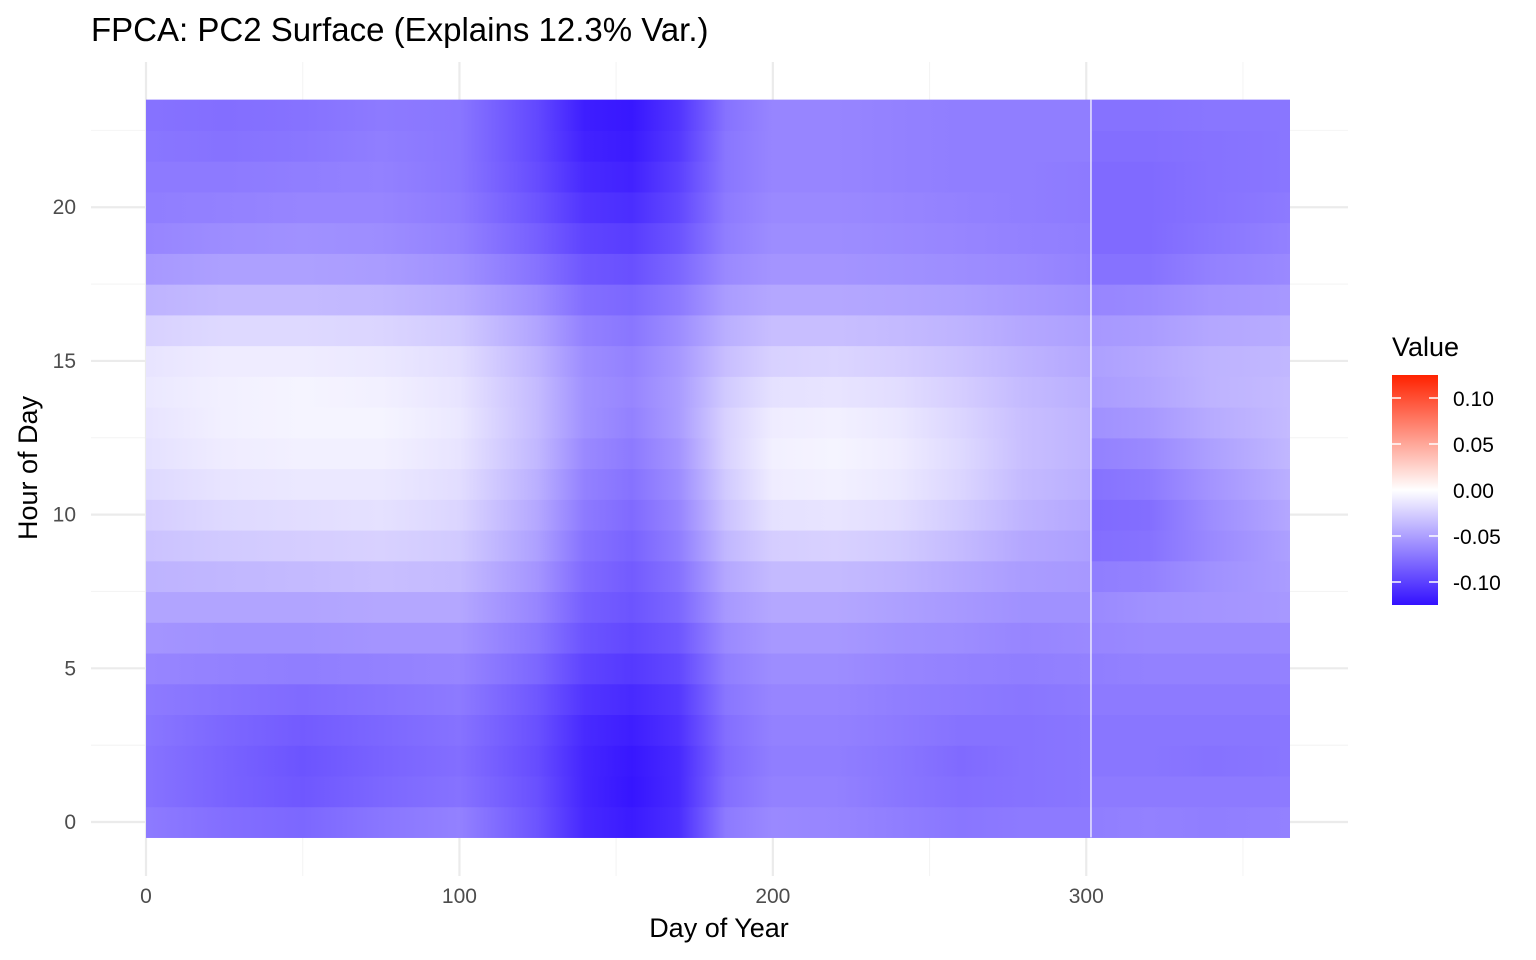  I want to click on y-tick-label: 10, so click(64, 515).